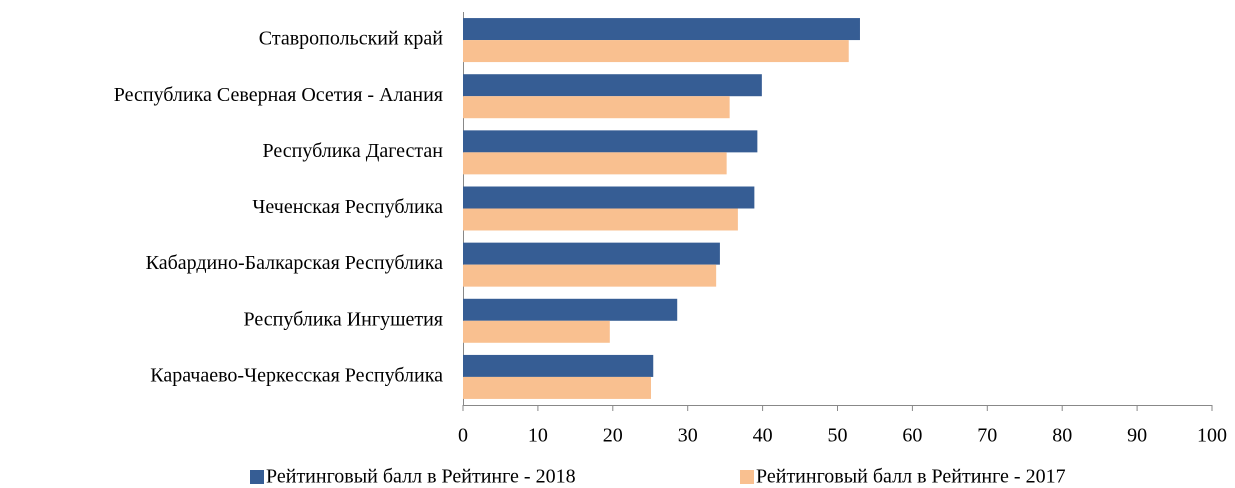 The height and width of the screenshot is (488, 1235). What do you see at coordinates (343, 319) in the screenshot?
I see `y-tick-label: Республика Ингушетия` at bounding box center [343, 319].